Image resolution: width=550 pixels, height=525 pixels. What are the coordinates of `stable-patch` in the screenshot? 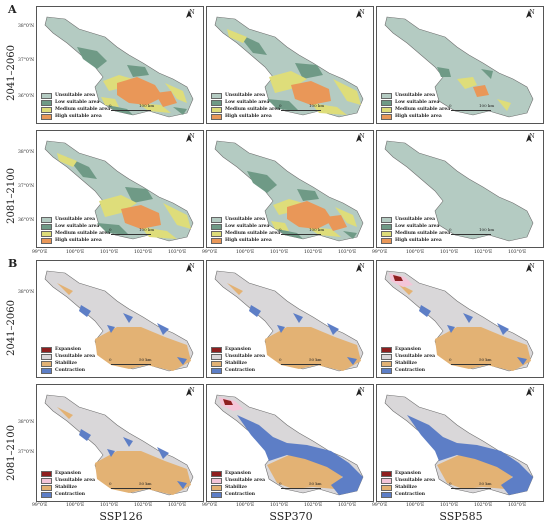 It's located at (483, 349).